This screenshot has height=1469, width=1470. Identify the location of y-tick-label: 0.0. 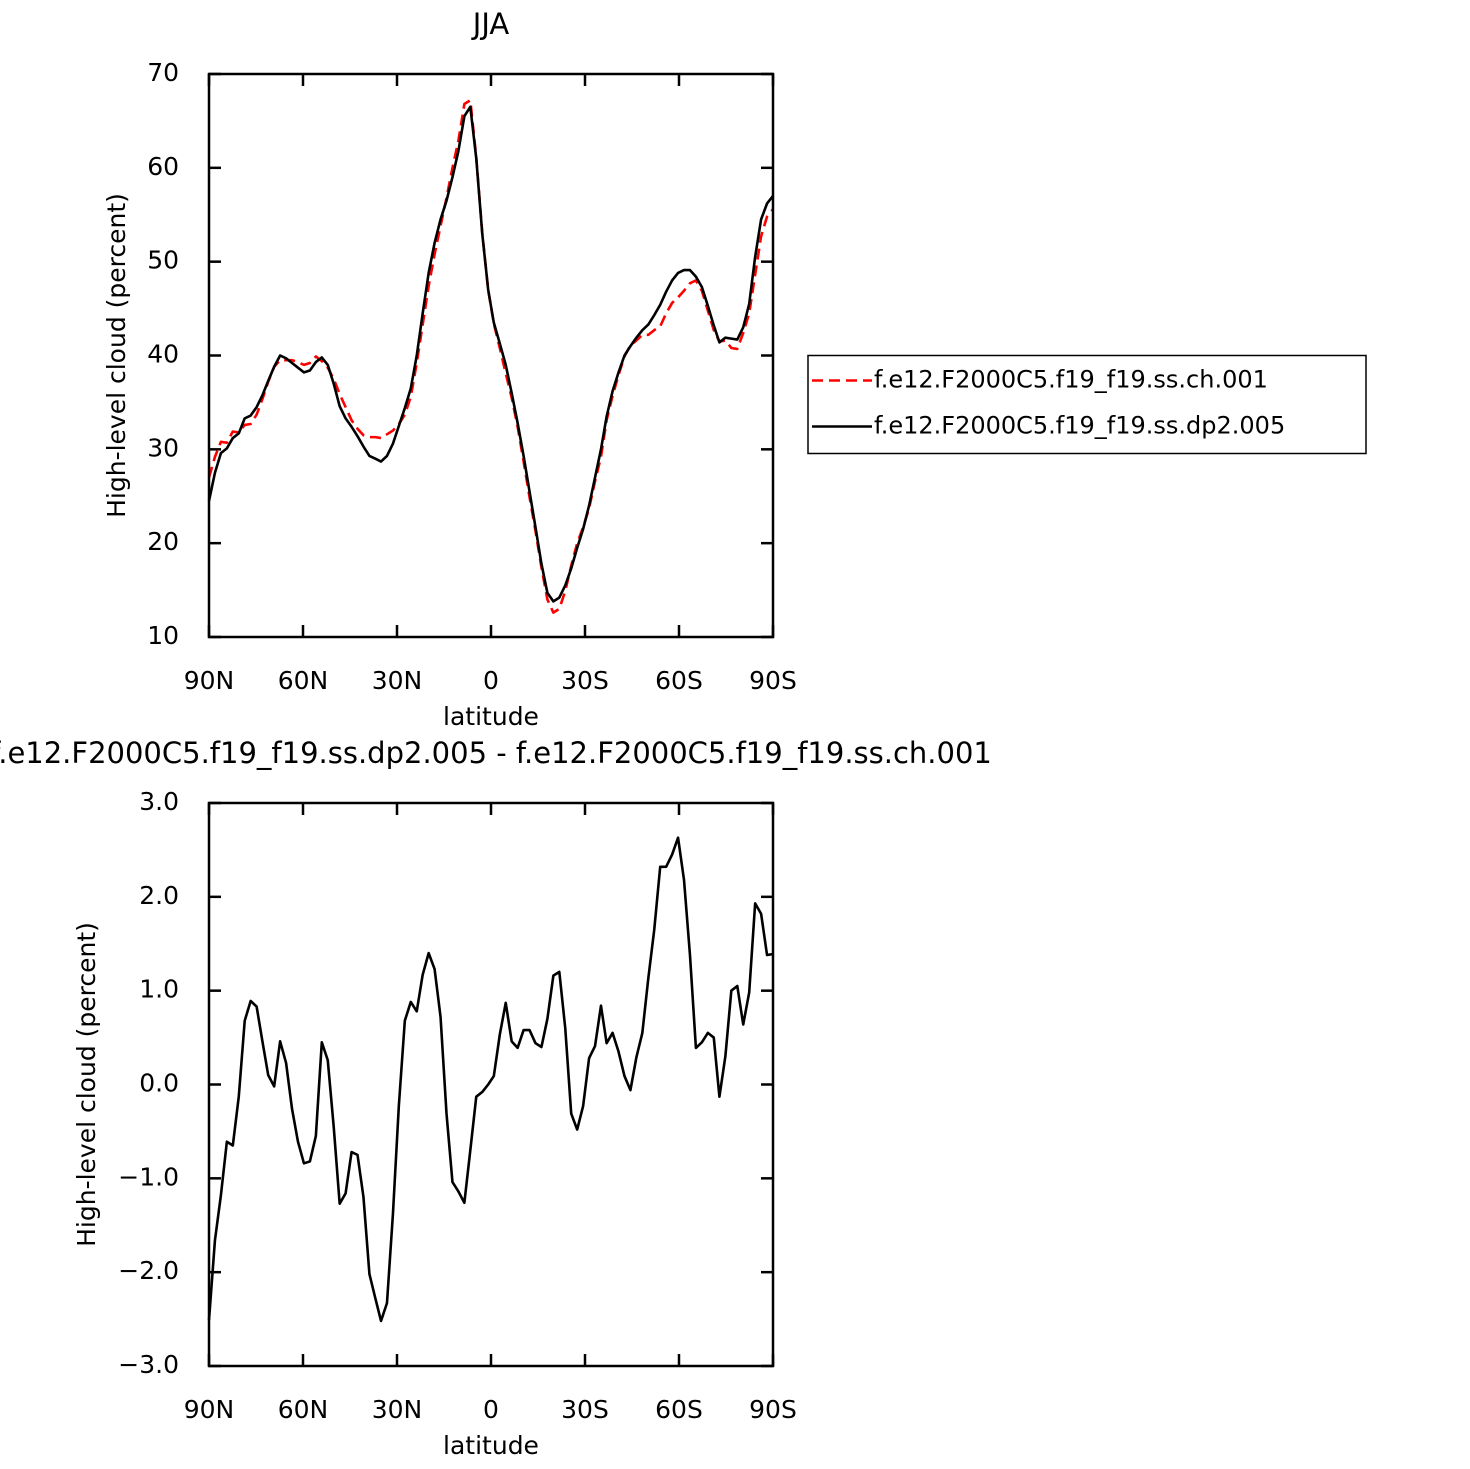
(159, 1083).